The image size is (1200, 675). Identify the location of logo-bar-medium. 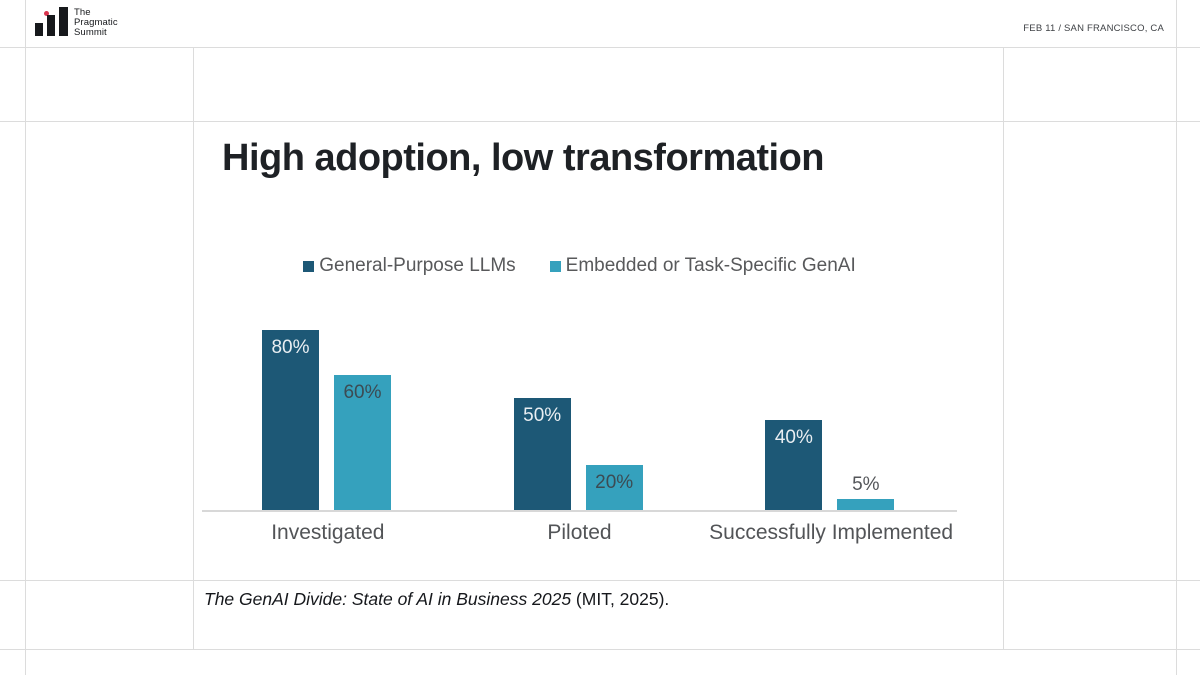
(51, 25).